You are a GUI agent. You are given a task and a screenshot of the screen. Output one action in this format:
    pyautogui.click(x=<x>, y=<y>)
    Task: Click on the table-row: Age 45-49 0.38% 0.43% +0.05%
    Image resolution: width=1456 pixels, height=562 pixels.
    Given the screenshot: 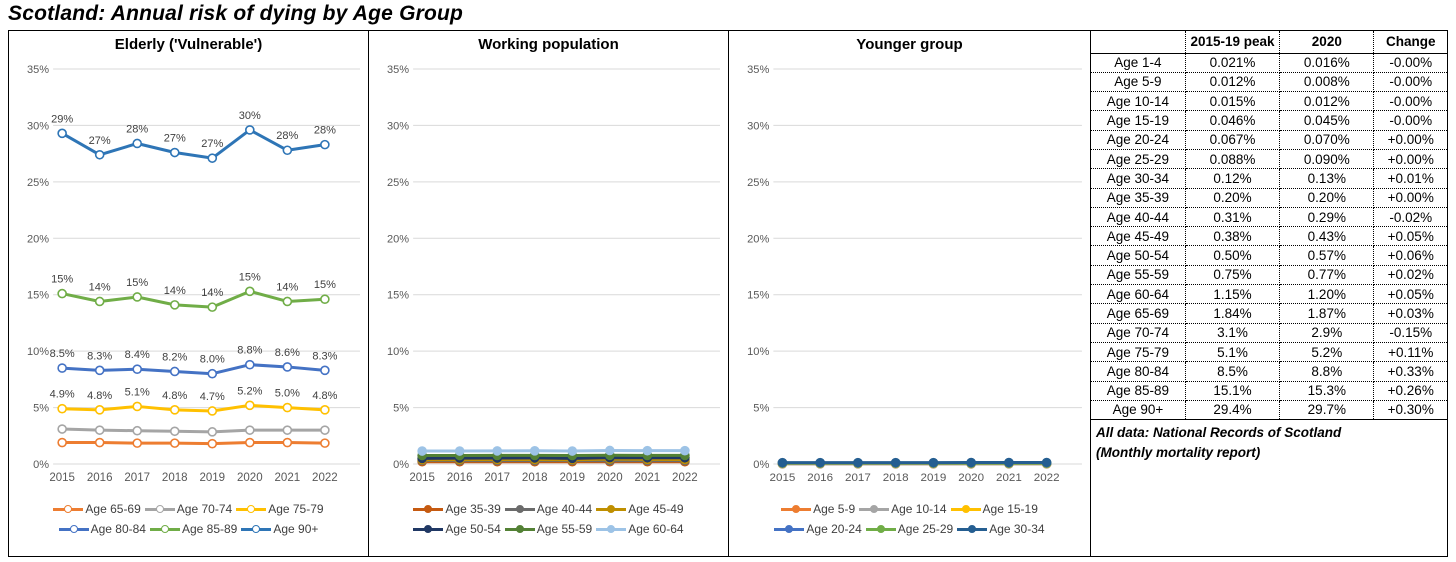 What is the action you would take?
    pyautogui.click(x=1269, y=236)
    